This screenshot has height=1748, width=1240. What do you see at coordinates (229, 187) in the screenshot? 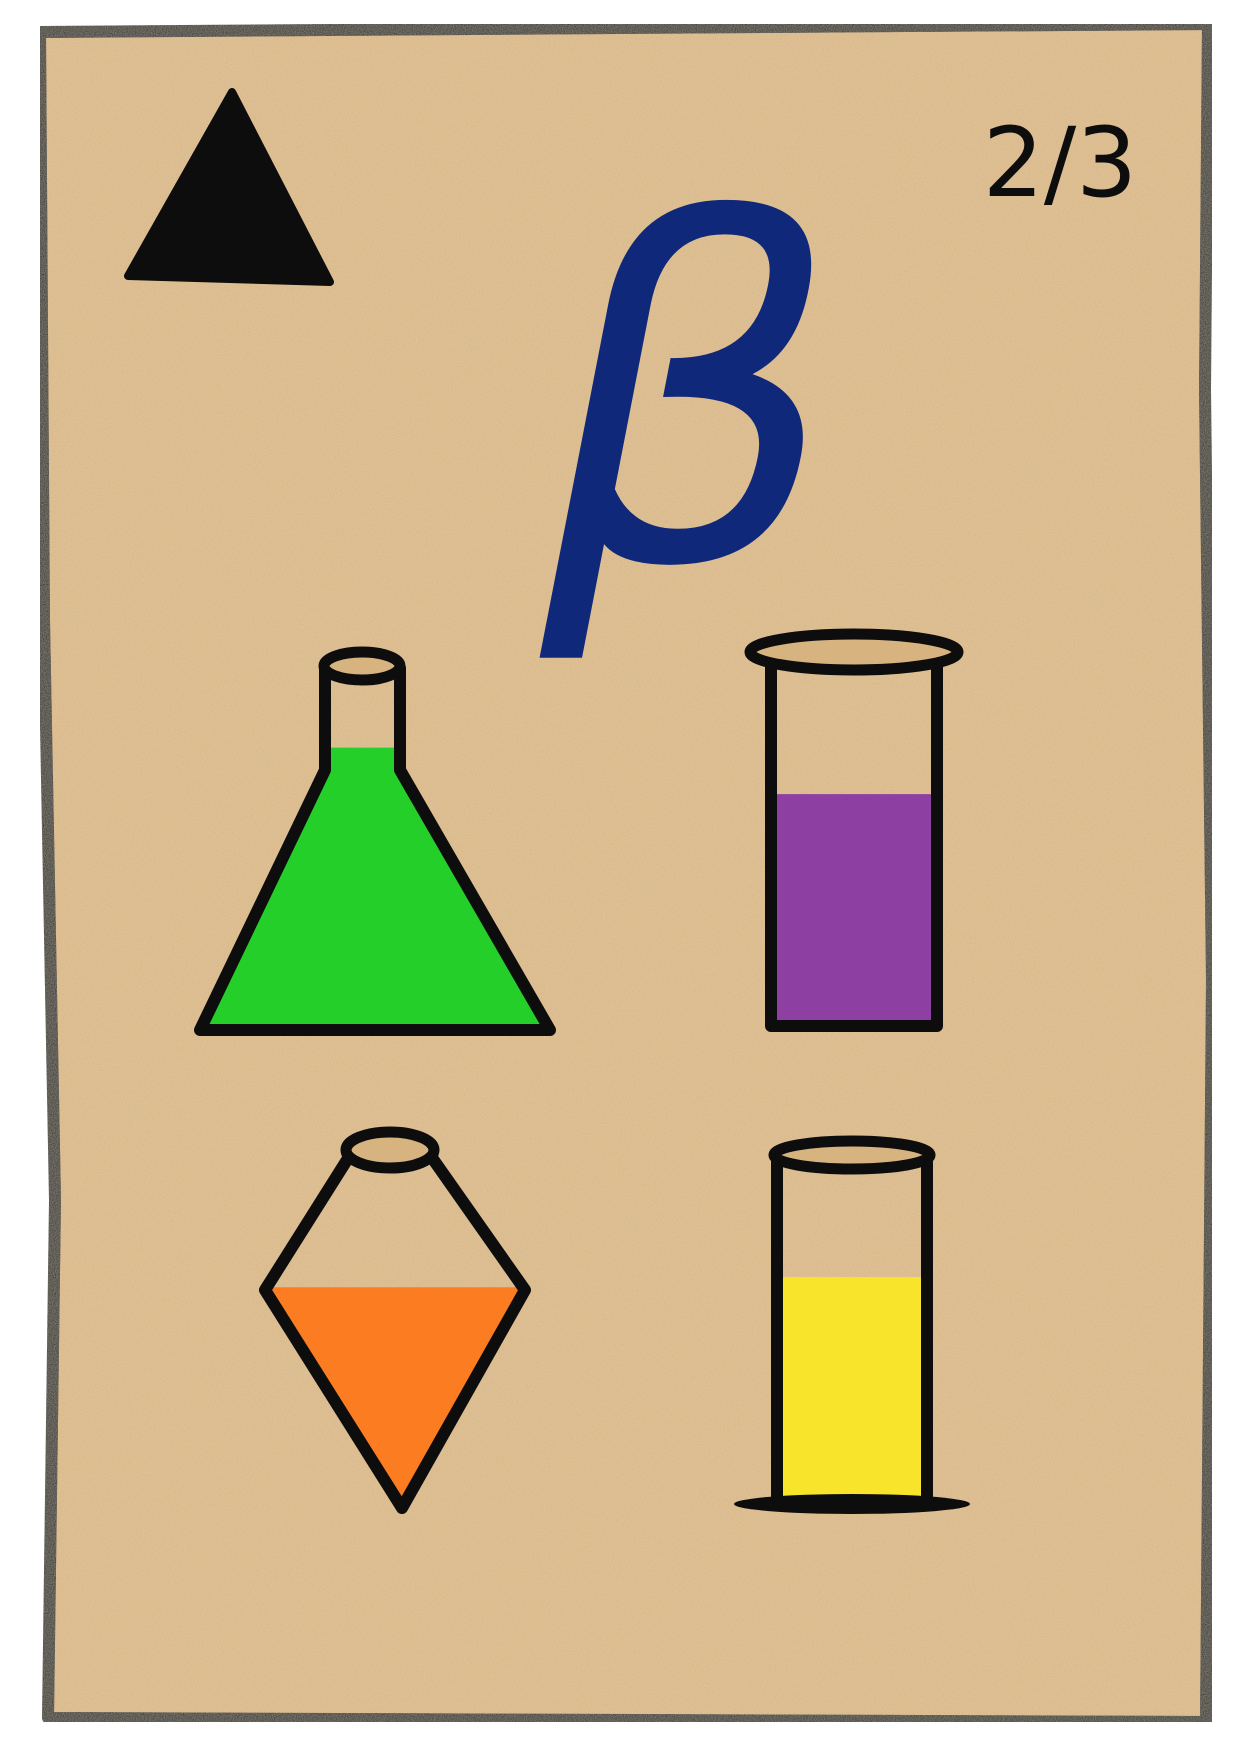
I see `triangle-icon` at bounding box center [229, 187].